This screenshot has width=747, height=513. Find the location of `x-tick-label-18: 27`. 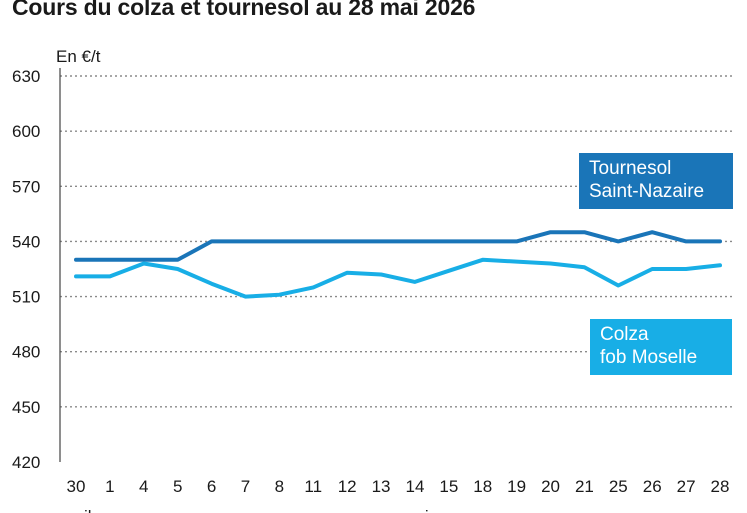

x-tick-label-18: 27 is located at coordinates (686, 486).